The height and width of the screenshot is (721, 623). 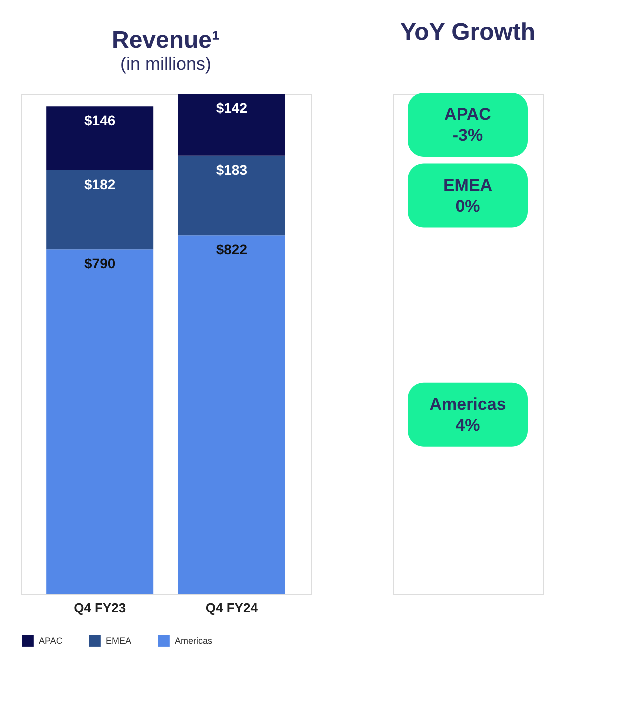 What do you see at coordinates (100, 184) in the screenshot?
I see `data-label: $182` at bounding box center [100, 184].